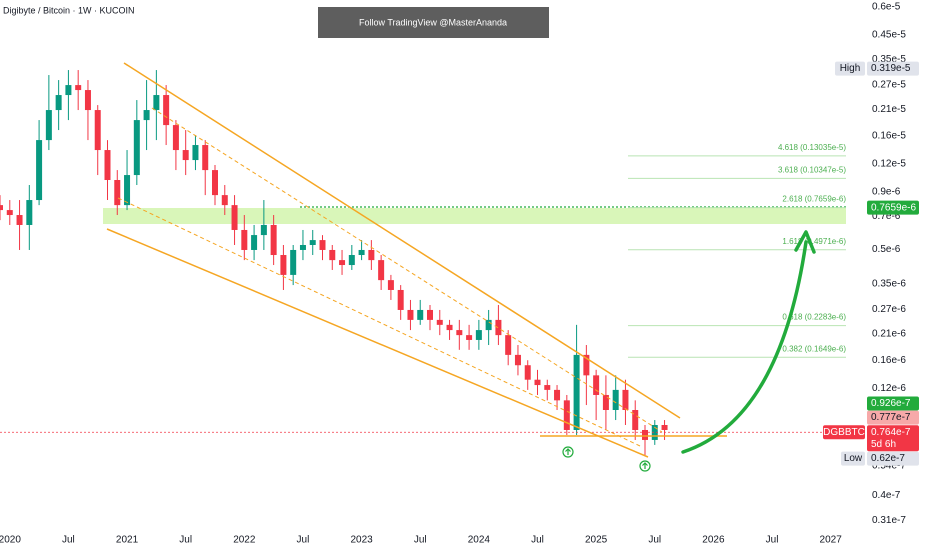  Describe the element at coordinates (889, 360) in the screenshot. I see `y-tick-label: 0.16e-6` at that location.